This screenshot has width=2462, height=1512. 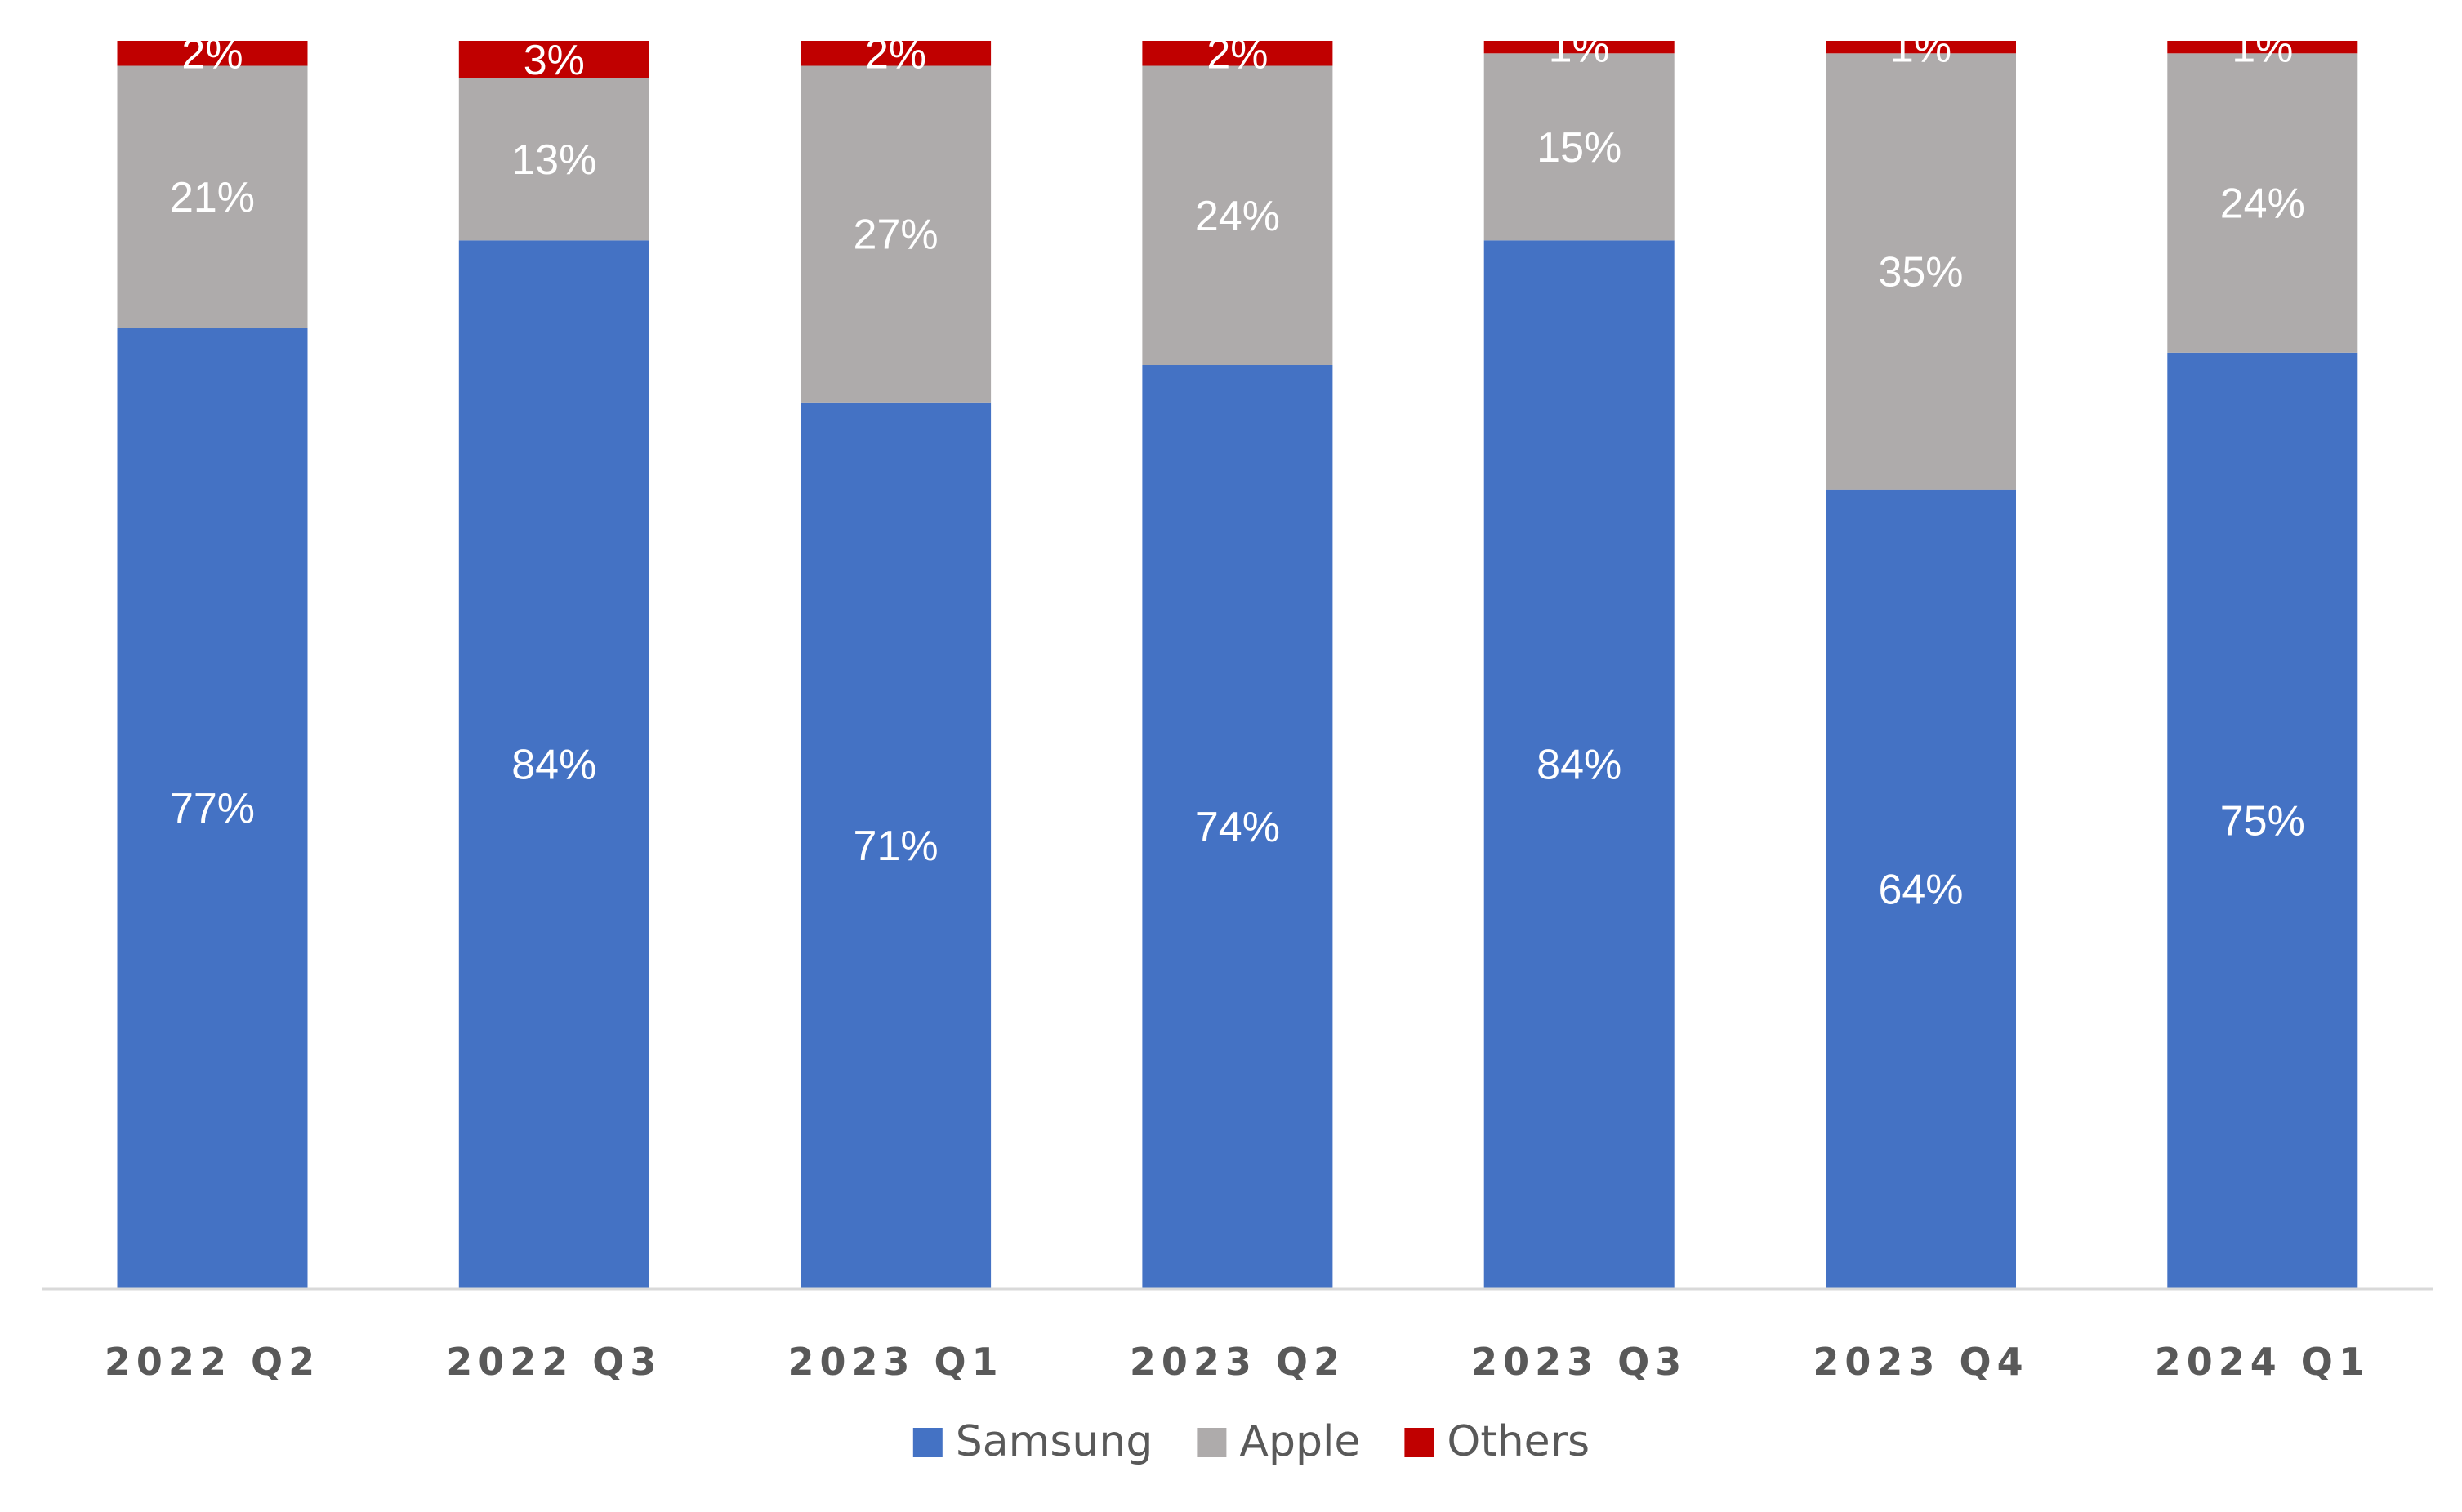 I want to click on bar-segment-apple-2022-q3, so click(x=553, y=160).